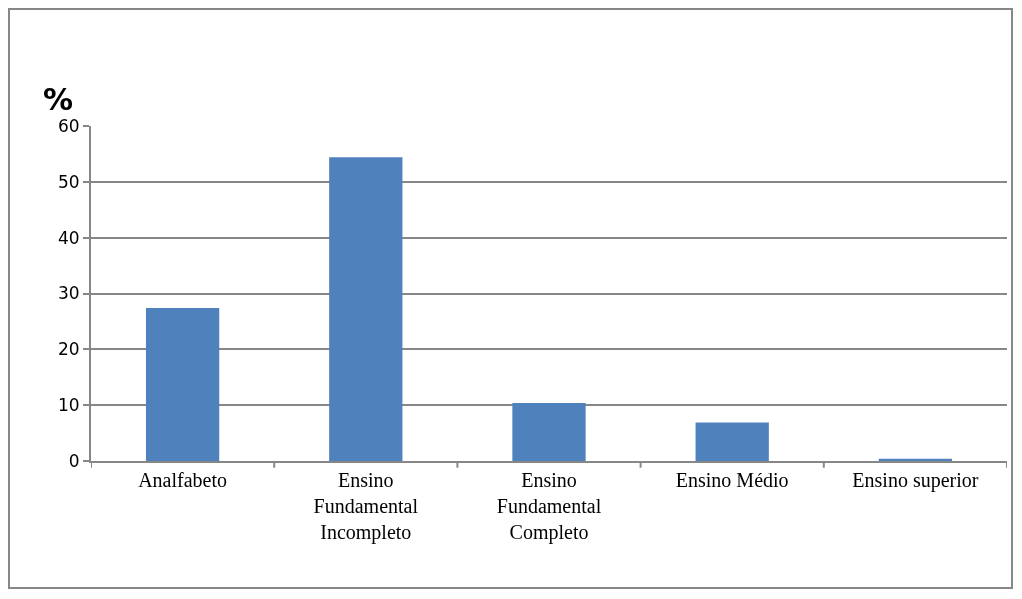 The width and height of the screenshot is (1022, 599). Describe the element at coordinates (366, 506) in the screenshot. I see `x-tick-label: Ensino Fundamental Incompleto` at that location.